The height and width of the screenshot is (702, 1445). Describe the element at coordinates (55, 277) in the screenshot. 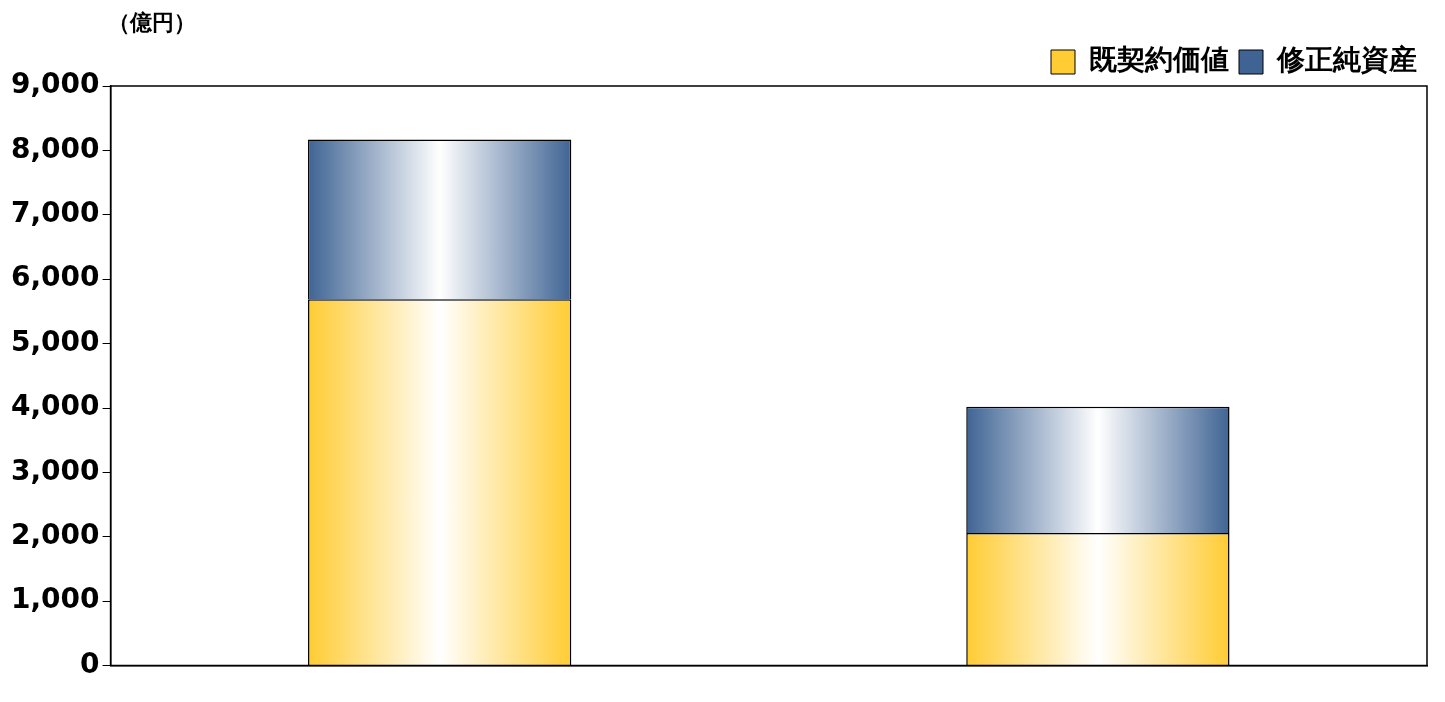

I see `y-tick-label: 6,000` at that location.